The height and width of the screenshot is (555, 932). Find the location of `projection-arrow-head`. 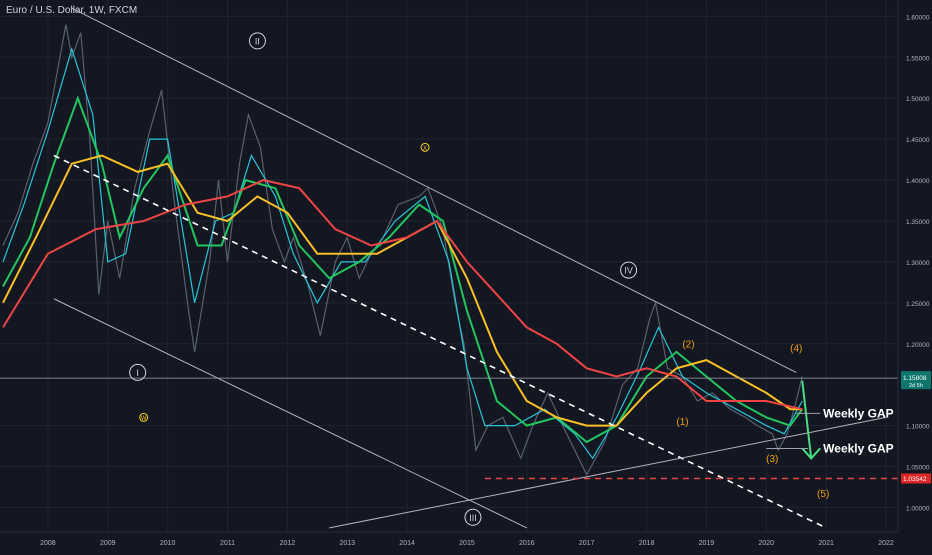

projection-arrow-head is located at coordinates (811, 453).